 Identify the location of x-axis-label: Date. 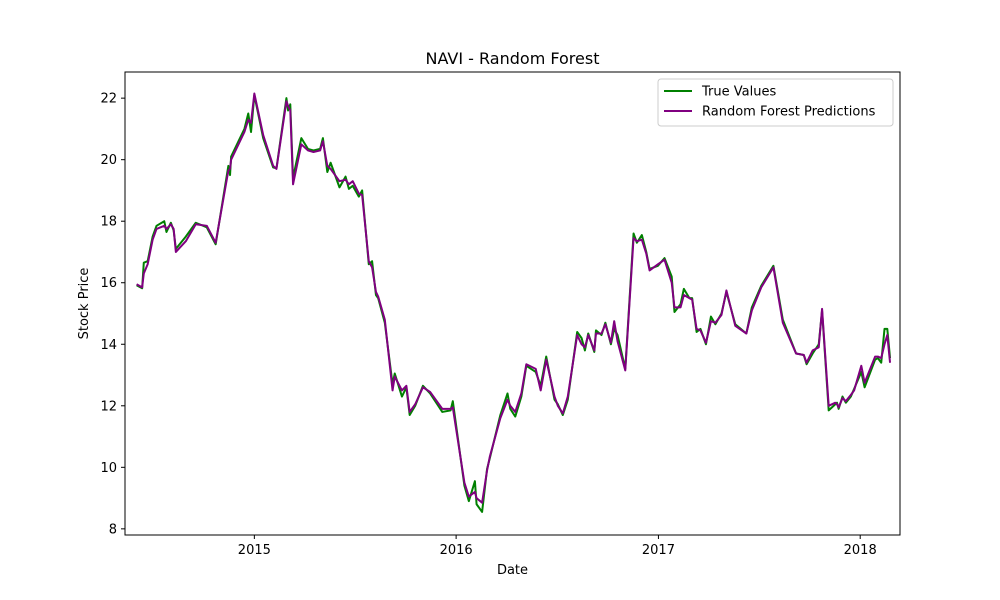
(512, 570).